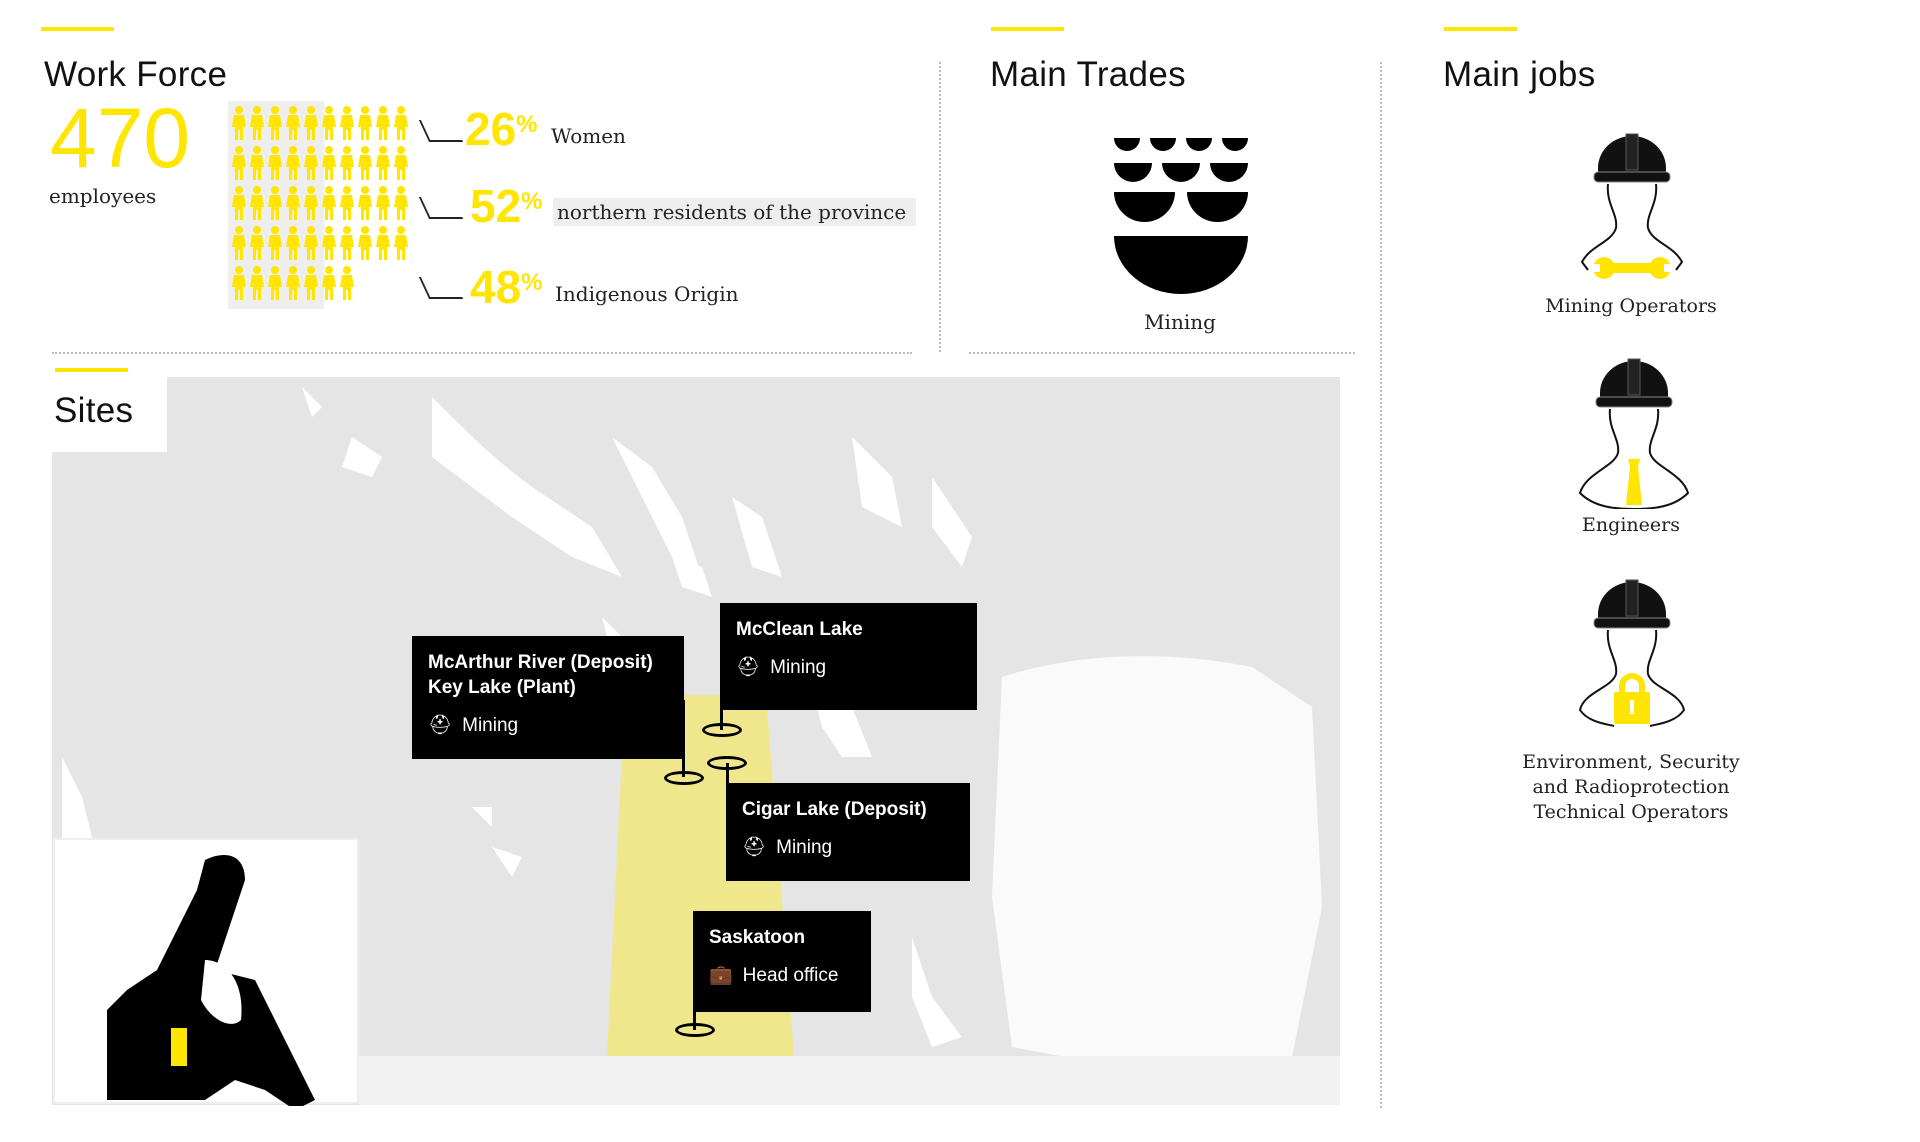  I want to click on site-type: Head office, so click(790, 975).